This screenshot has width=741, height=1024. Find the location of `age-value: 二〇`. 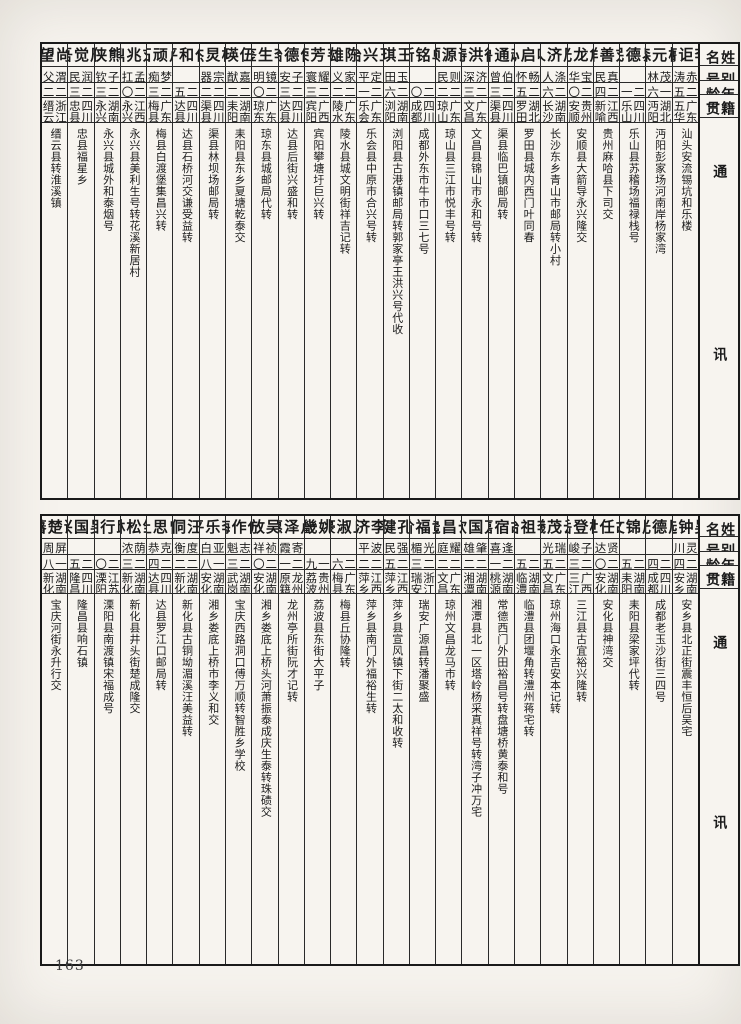

age-value: 二〇 is located at coordinates (265, 563).